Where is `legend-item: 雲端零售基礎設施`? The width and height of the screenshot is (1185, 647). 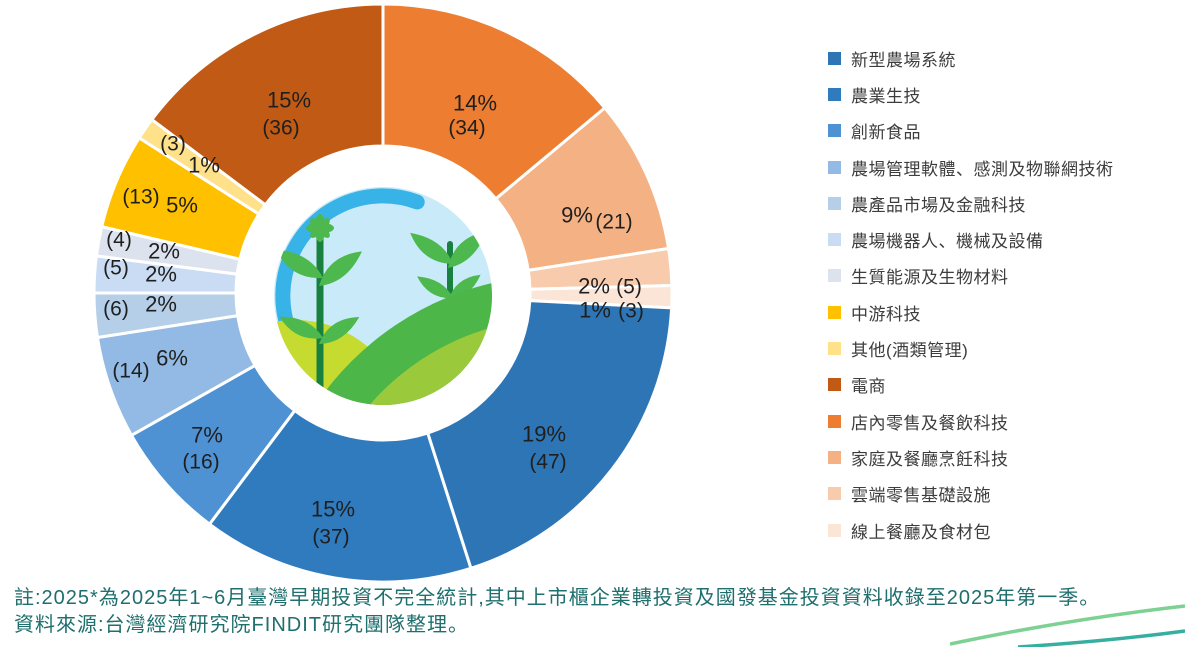
legend-item: 雲端零售基礎設施 is located at coordinates (971, 494).